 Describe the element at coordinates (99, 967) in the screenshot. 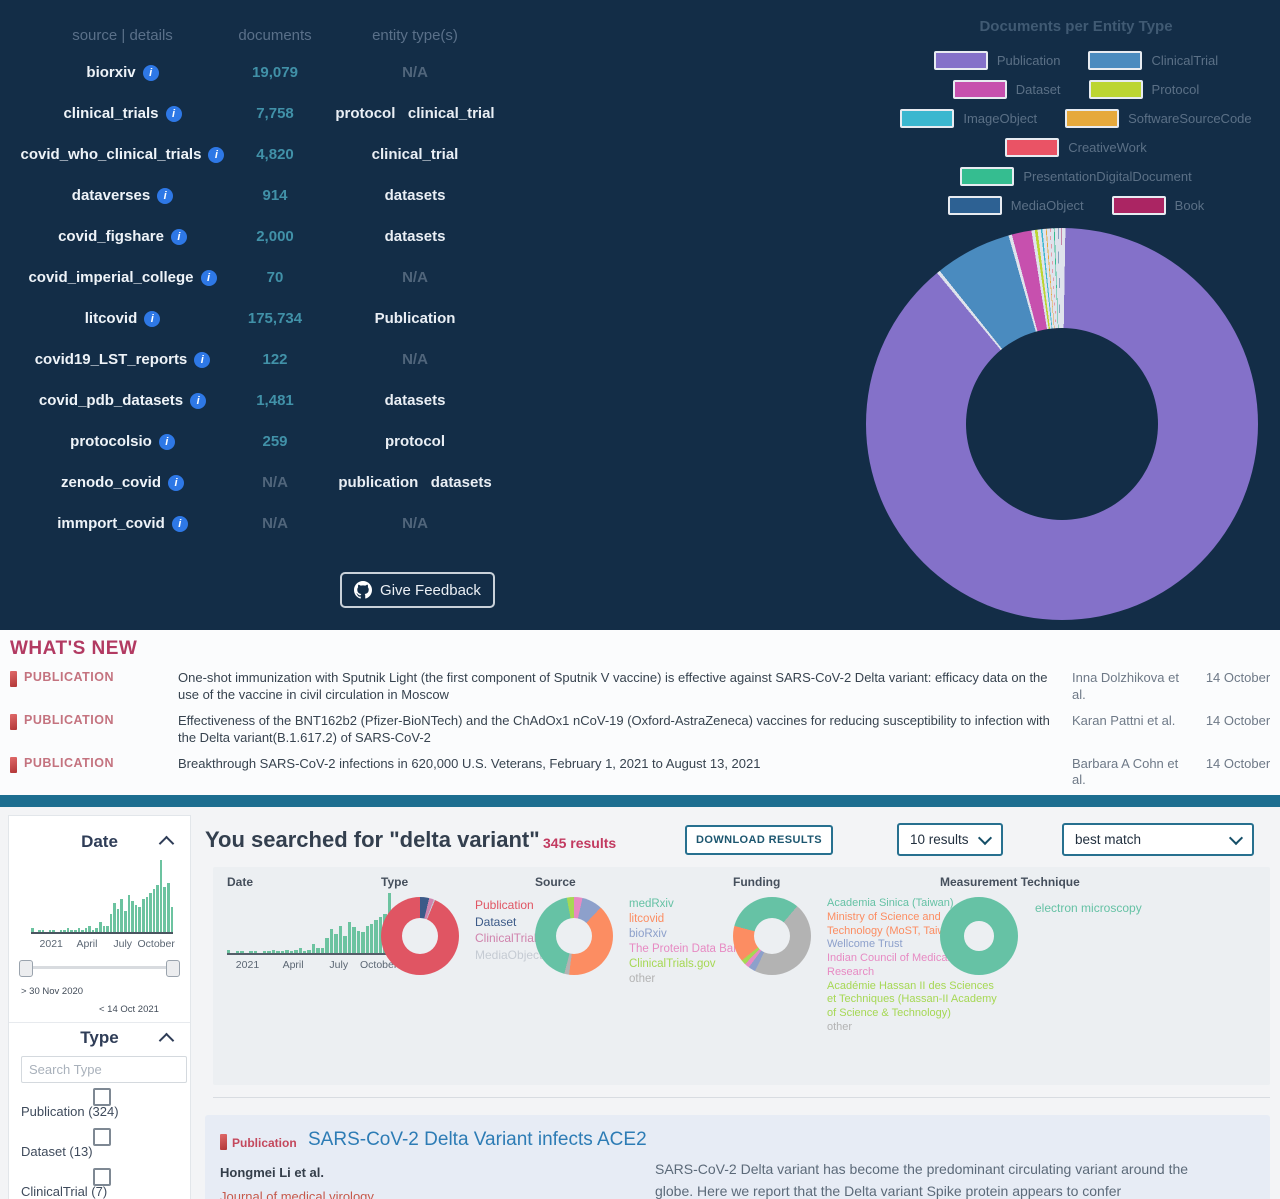

I see `date-range-slider` at that location.